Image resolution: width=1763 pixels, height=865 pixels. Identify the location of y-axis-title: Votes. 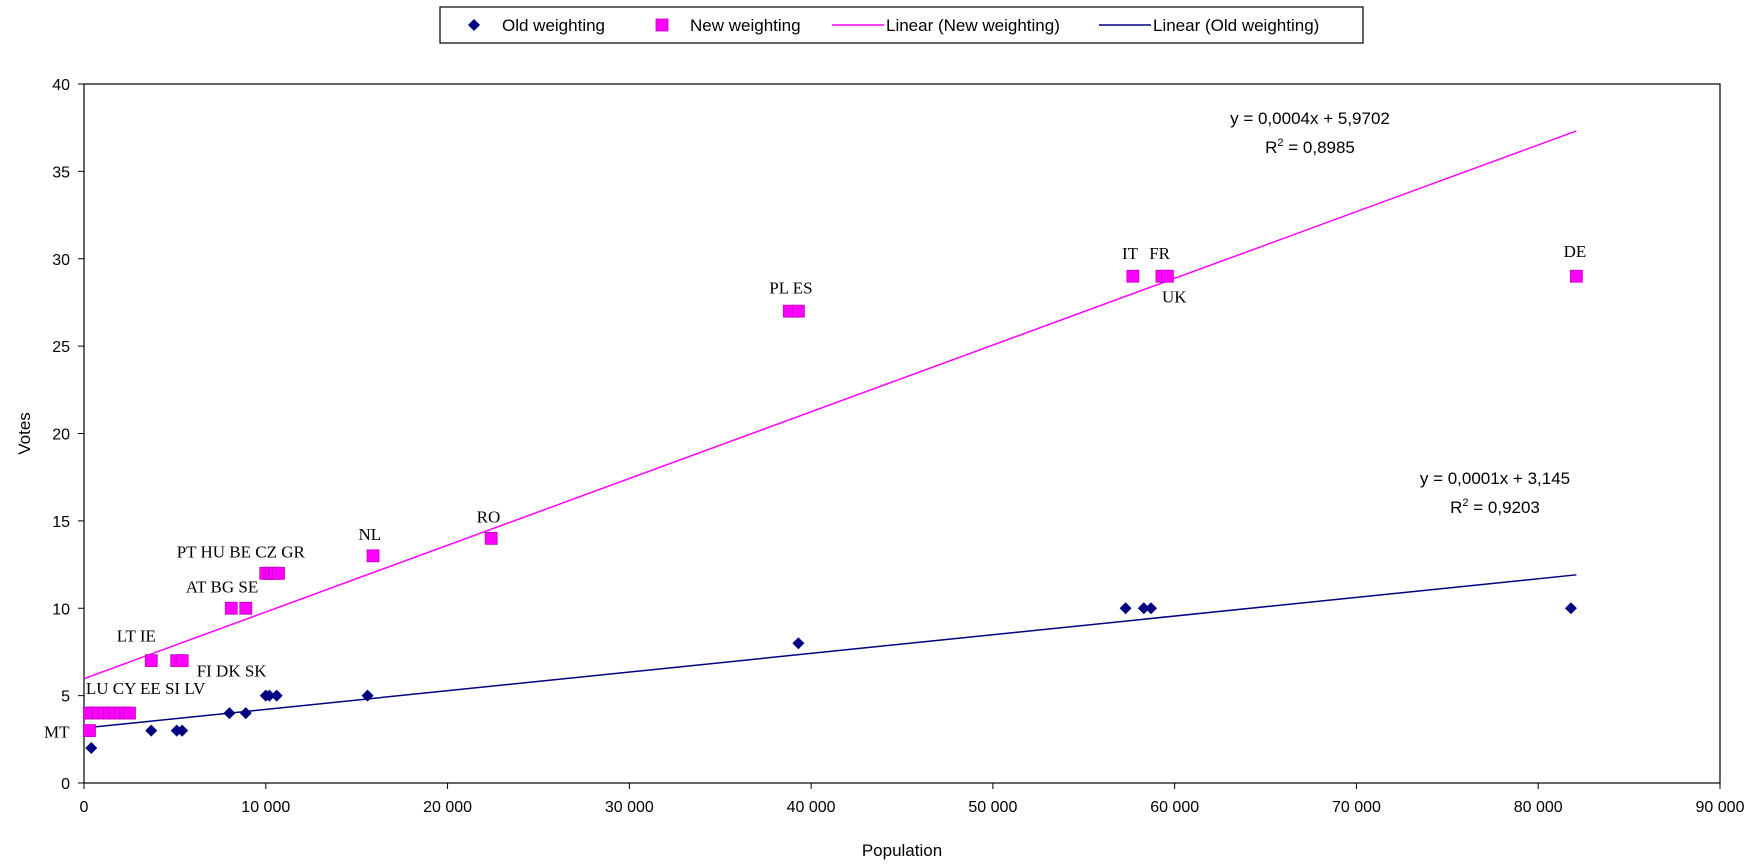
(24, 433).